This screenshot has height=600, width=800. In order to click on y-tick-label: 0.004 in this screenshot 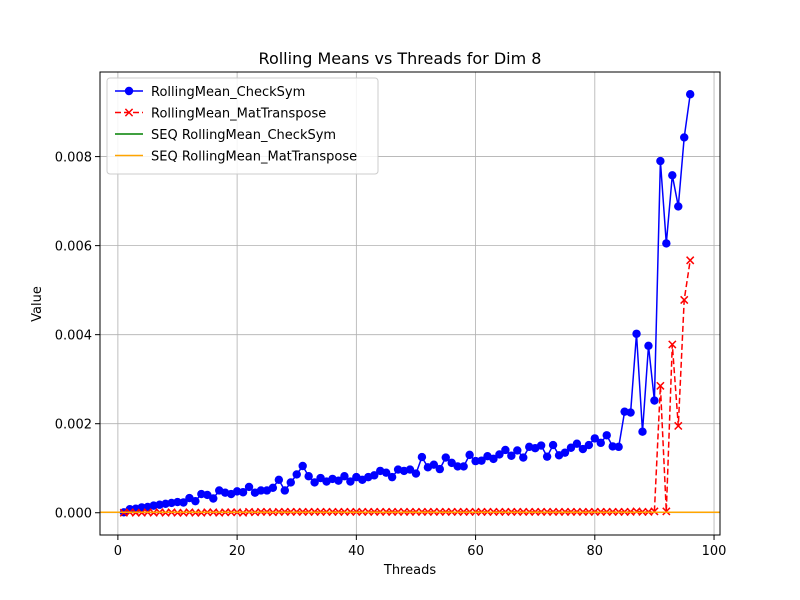, I will do `click(73, 336)`.